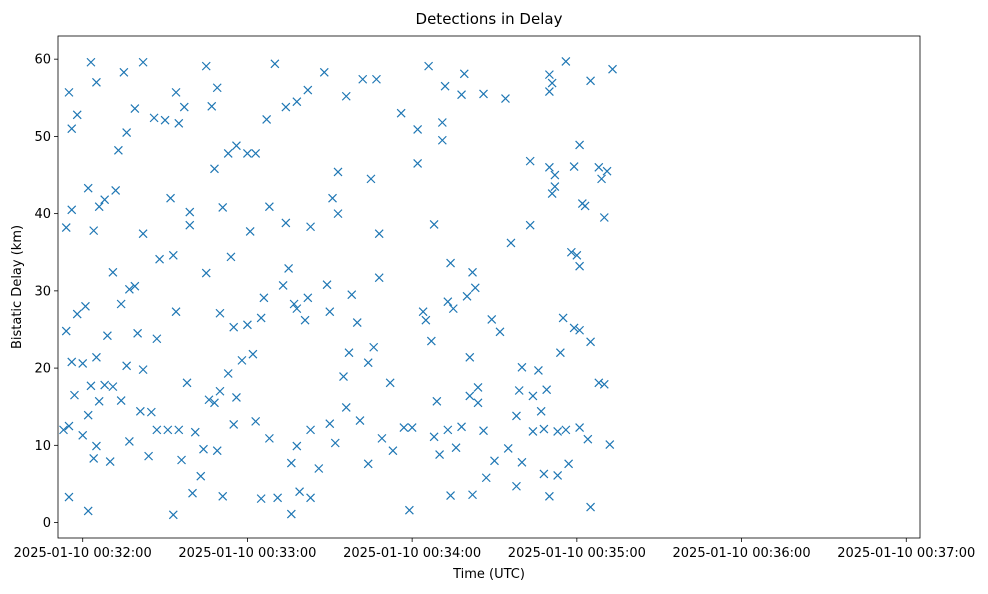  What do you see at coordinates (42, 137) in the screenshot?
I see `y-tick-label: 50` at bounding box center [42, 137].